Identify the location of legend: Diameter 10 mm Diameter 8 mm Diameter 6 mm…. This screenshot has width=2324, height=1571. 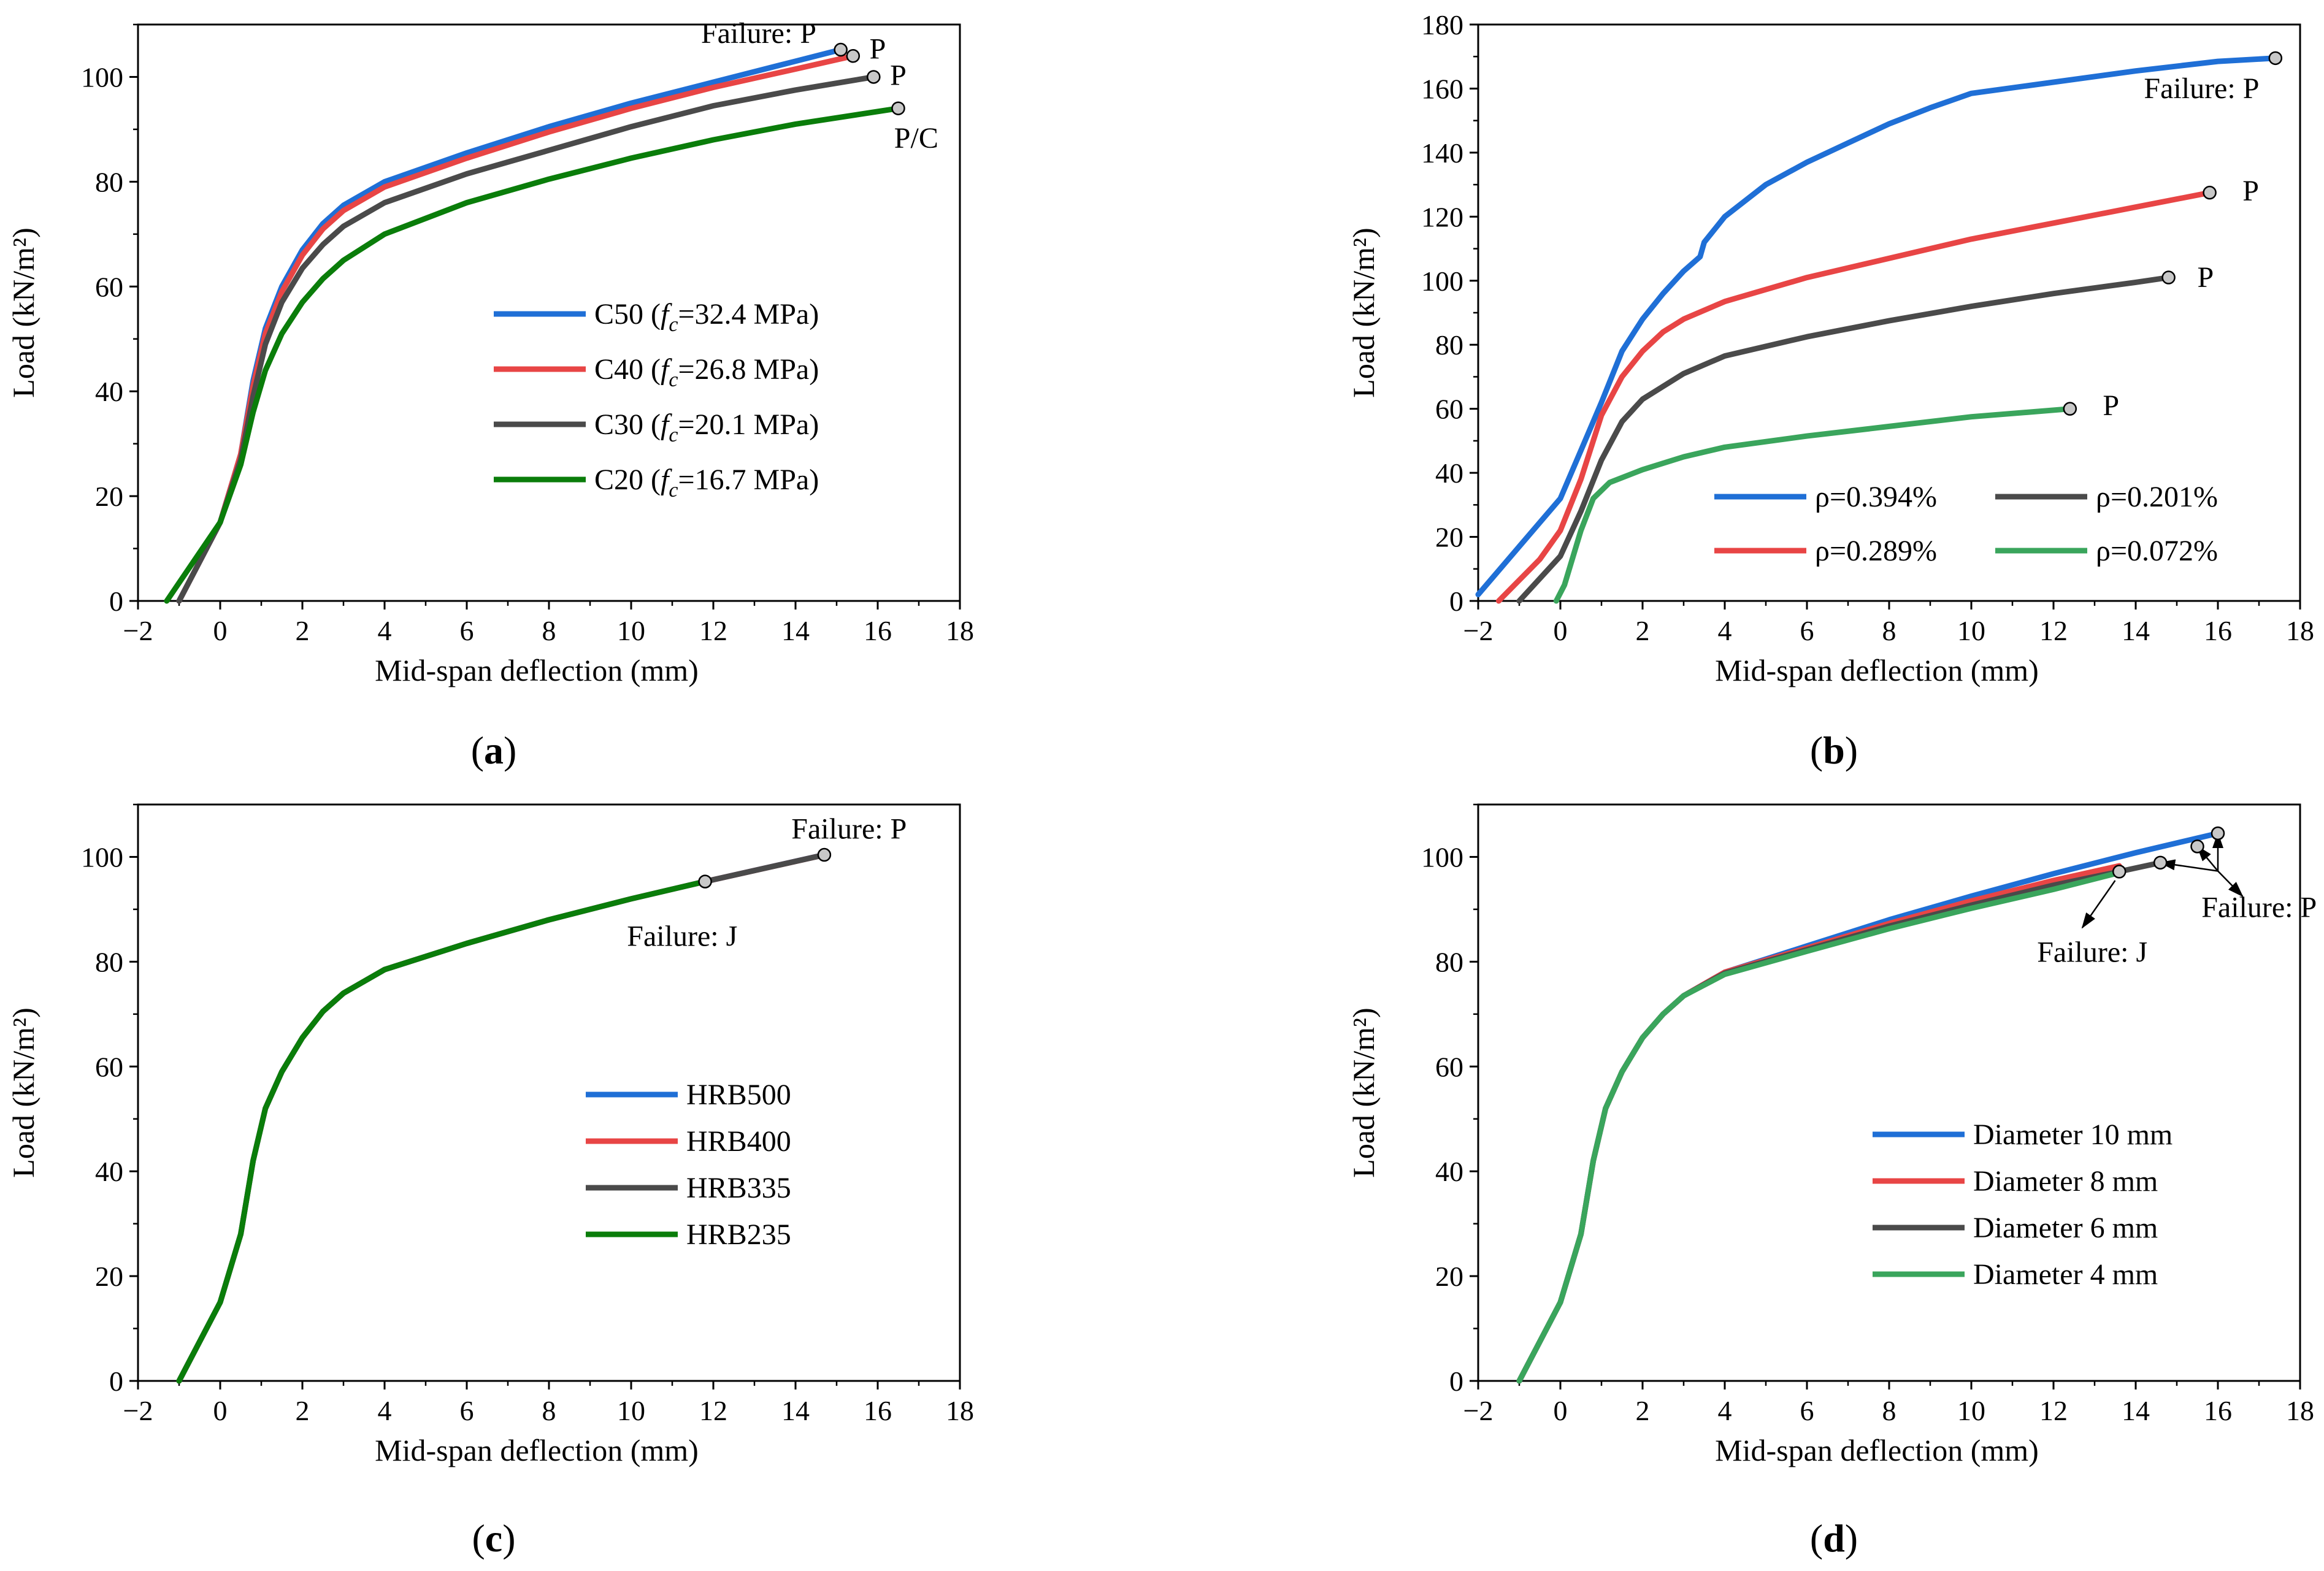
(2023, 1204).